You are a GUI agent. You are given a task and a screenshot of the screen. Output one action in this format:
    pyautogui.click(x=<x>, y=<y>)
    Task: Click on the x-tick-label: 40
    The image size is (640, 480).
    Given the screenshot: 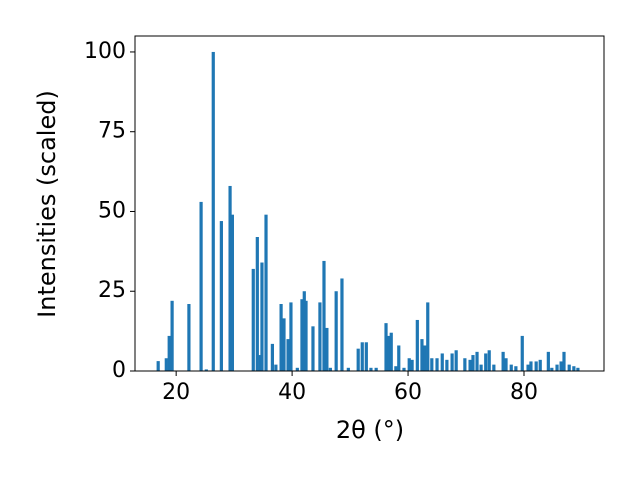 What is the action you would take?
    pyautogui.click(x=292, y=392)
    